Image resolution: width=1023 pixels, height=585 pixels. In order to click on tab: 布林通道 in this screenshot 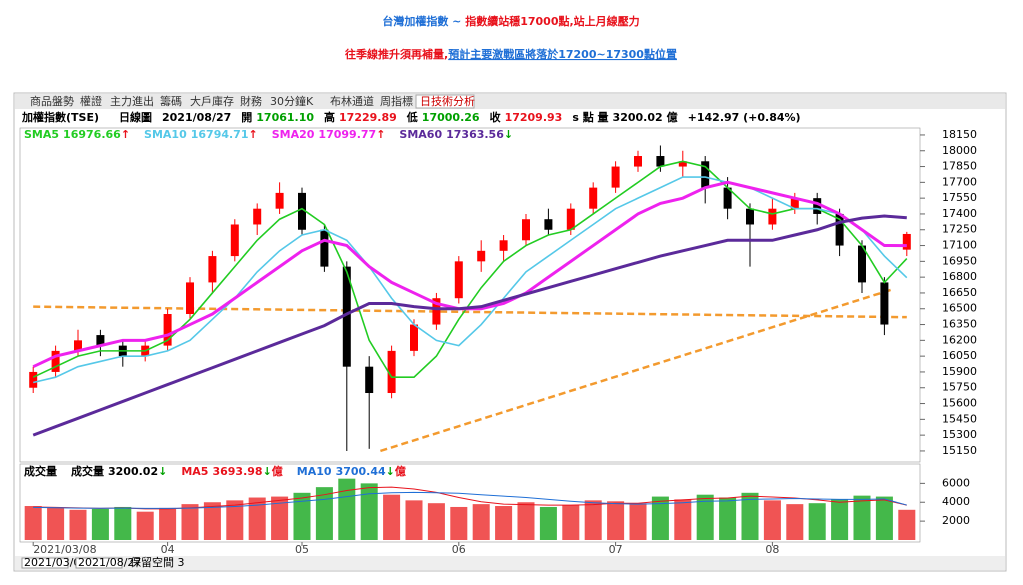, I will do `click(352, 101)`.